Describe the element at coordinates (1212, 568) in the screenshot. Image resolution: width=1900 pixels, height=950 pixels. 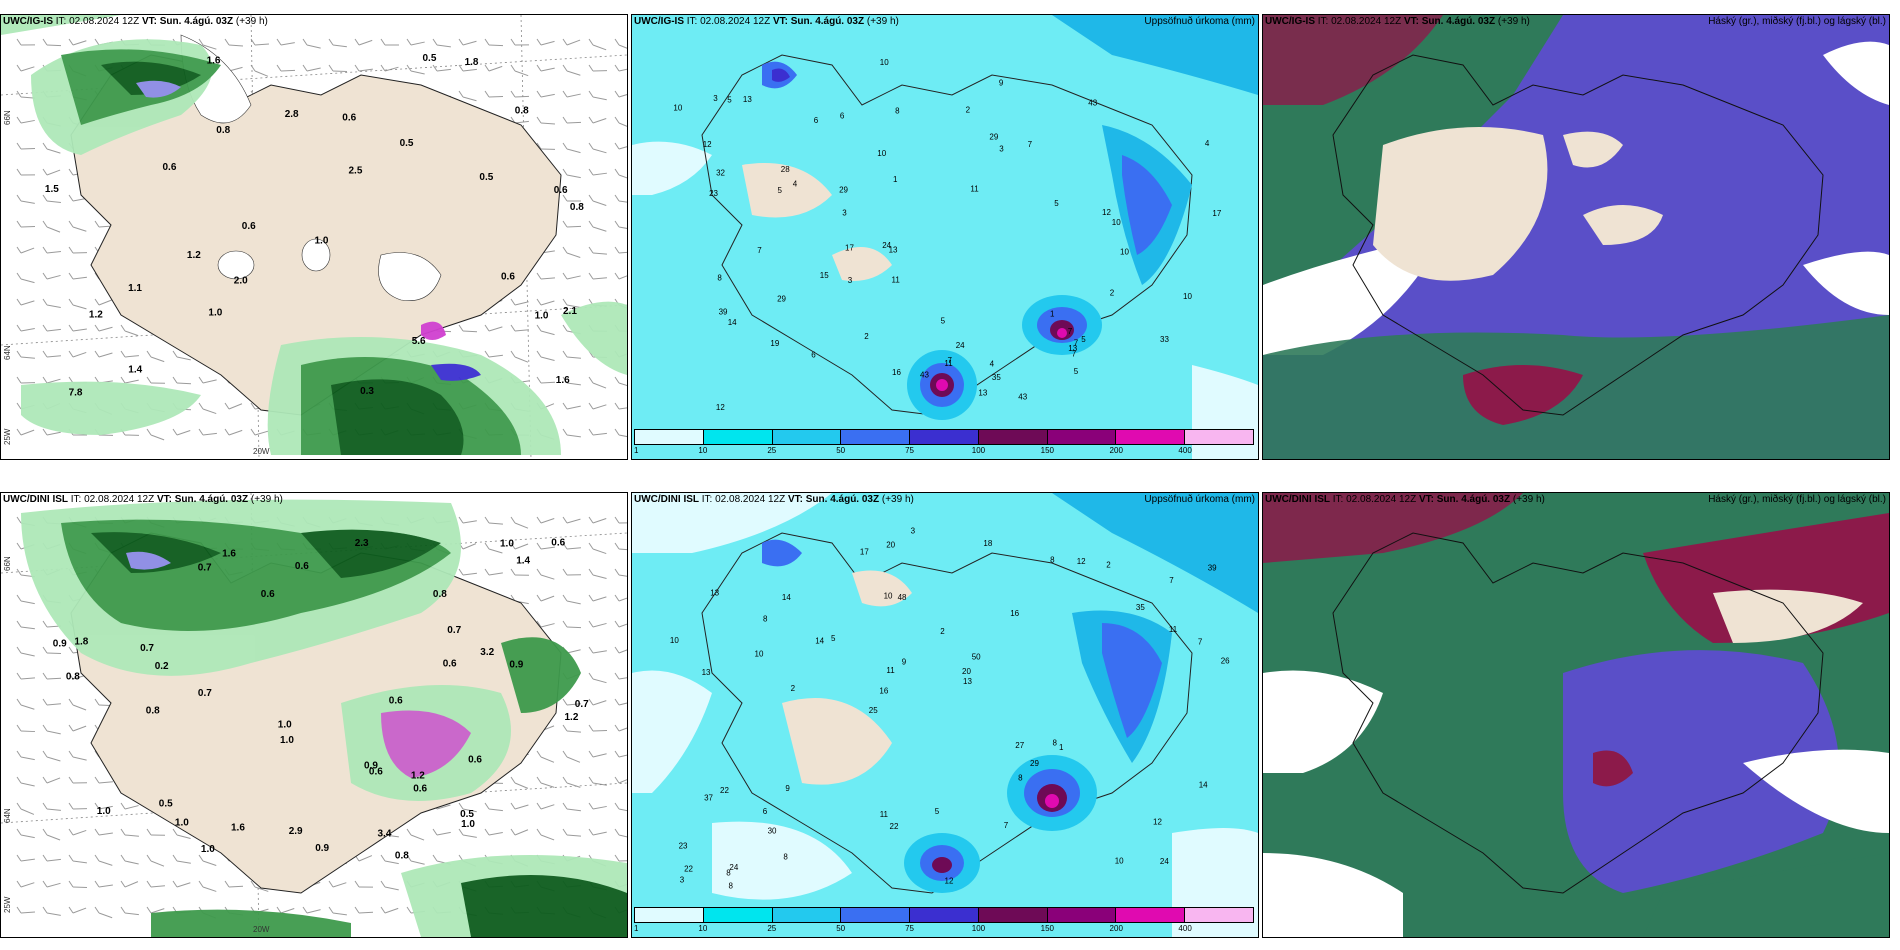
I see `value-label: 39` at that location.